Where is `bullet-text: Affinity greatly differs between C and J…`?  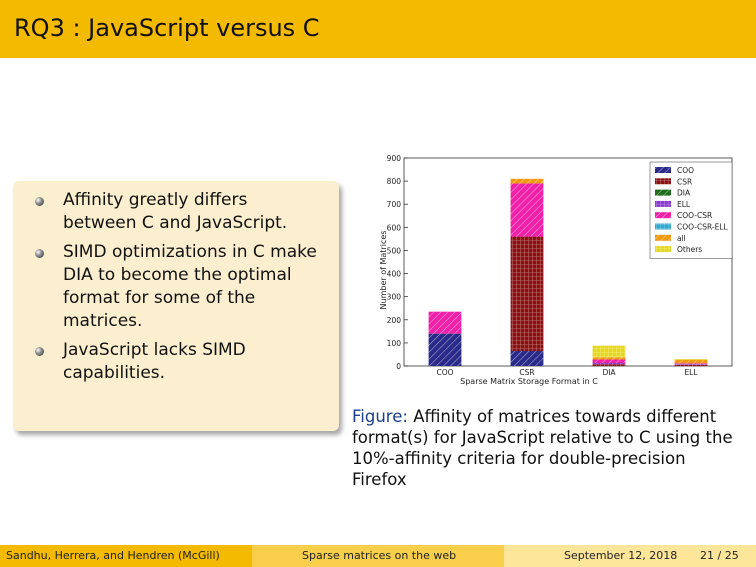 bullet-text: Affinity greatly differs between C and J… is located at coordinates (175, 211).